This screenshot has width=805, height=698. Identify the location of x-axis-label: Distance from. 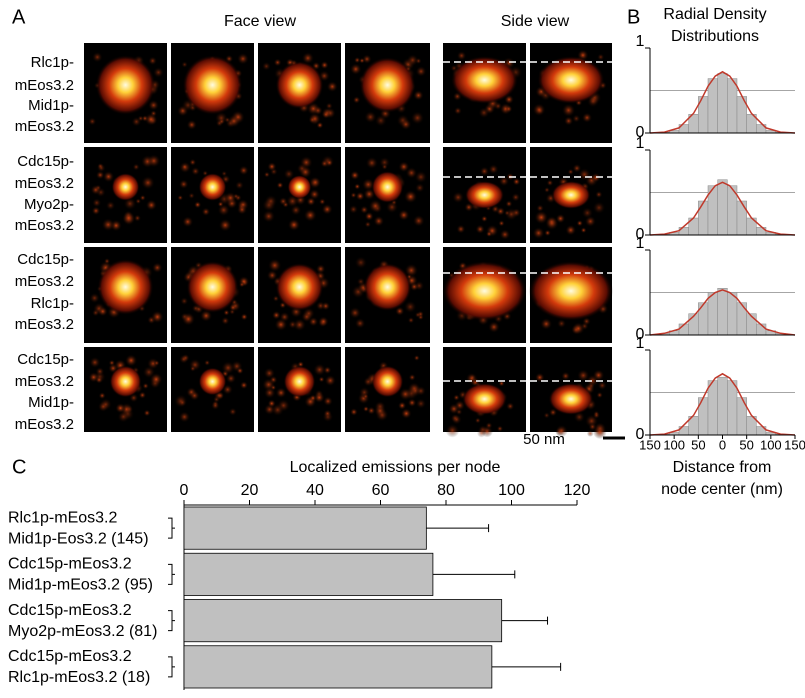
(722, 467).